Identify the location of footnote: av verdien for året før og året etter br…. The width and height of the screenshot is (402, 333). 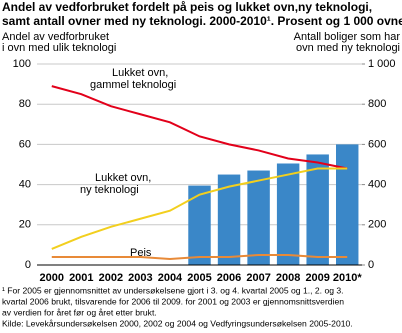
(79, 312).